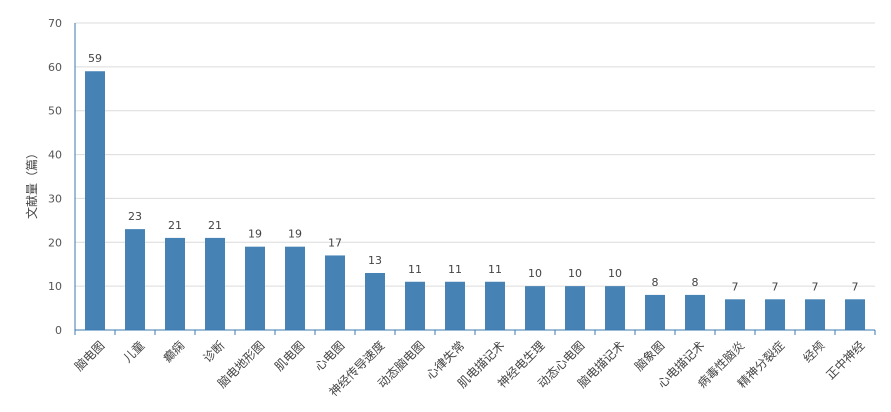 This screenshot has height=412, width=891. I want to click on x-tick-label: 儿童, so click(134, 352).